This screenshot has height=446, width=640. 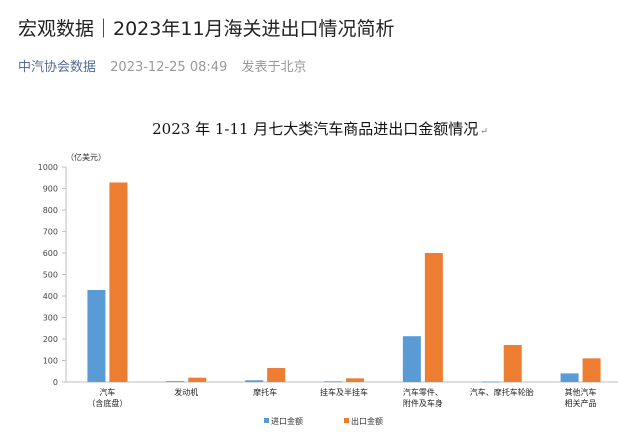 I want to click on article-headline: 宏观数据｜2023年11月海关进出口情况简析, so click(x=206, y=29).